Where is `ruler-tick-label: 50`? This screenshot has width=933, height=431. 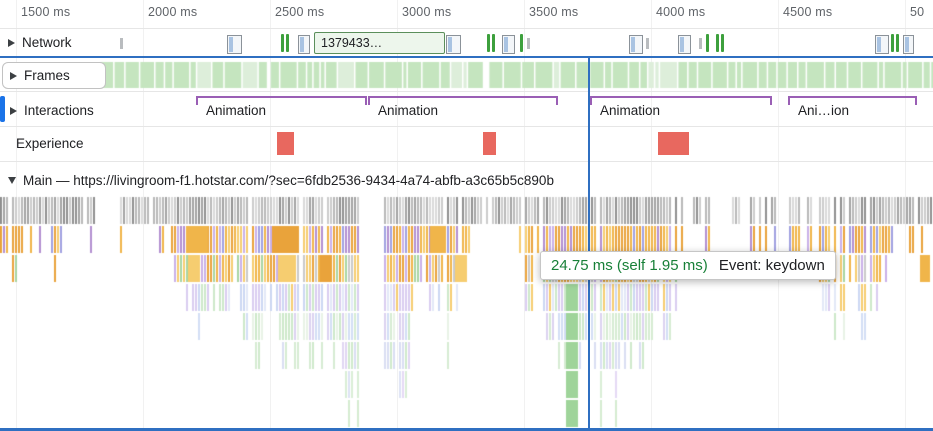
ruler-tick-label: 50 is located at coordinates (917, 12).